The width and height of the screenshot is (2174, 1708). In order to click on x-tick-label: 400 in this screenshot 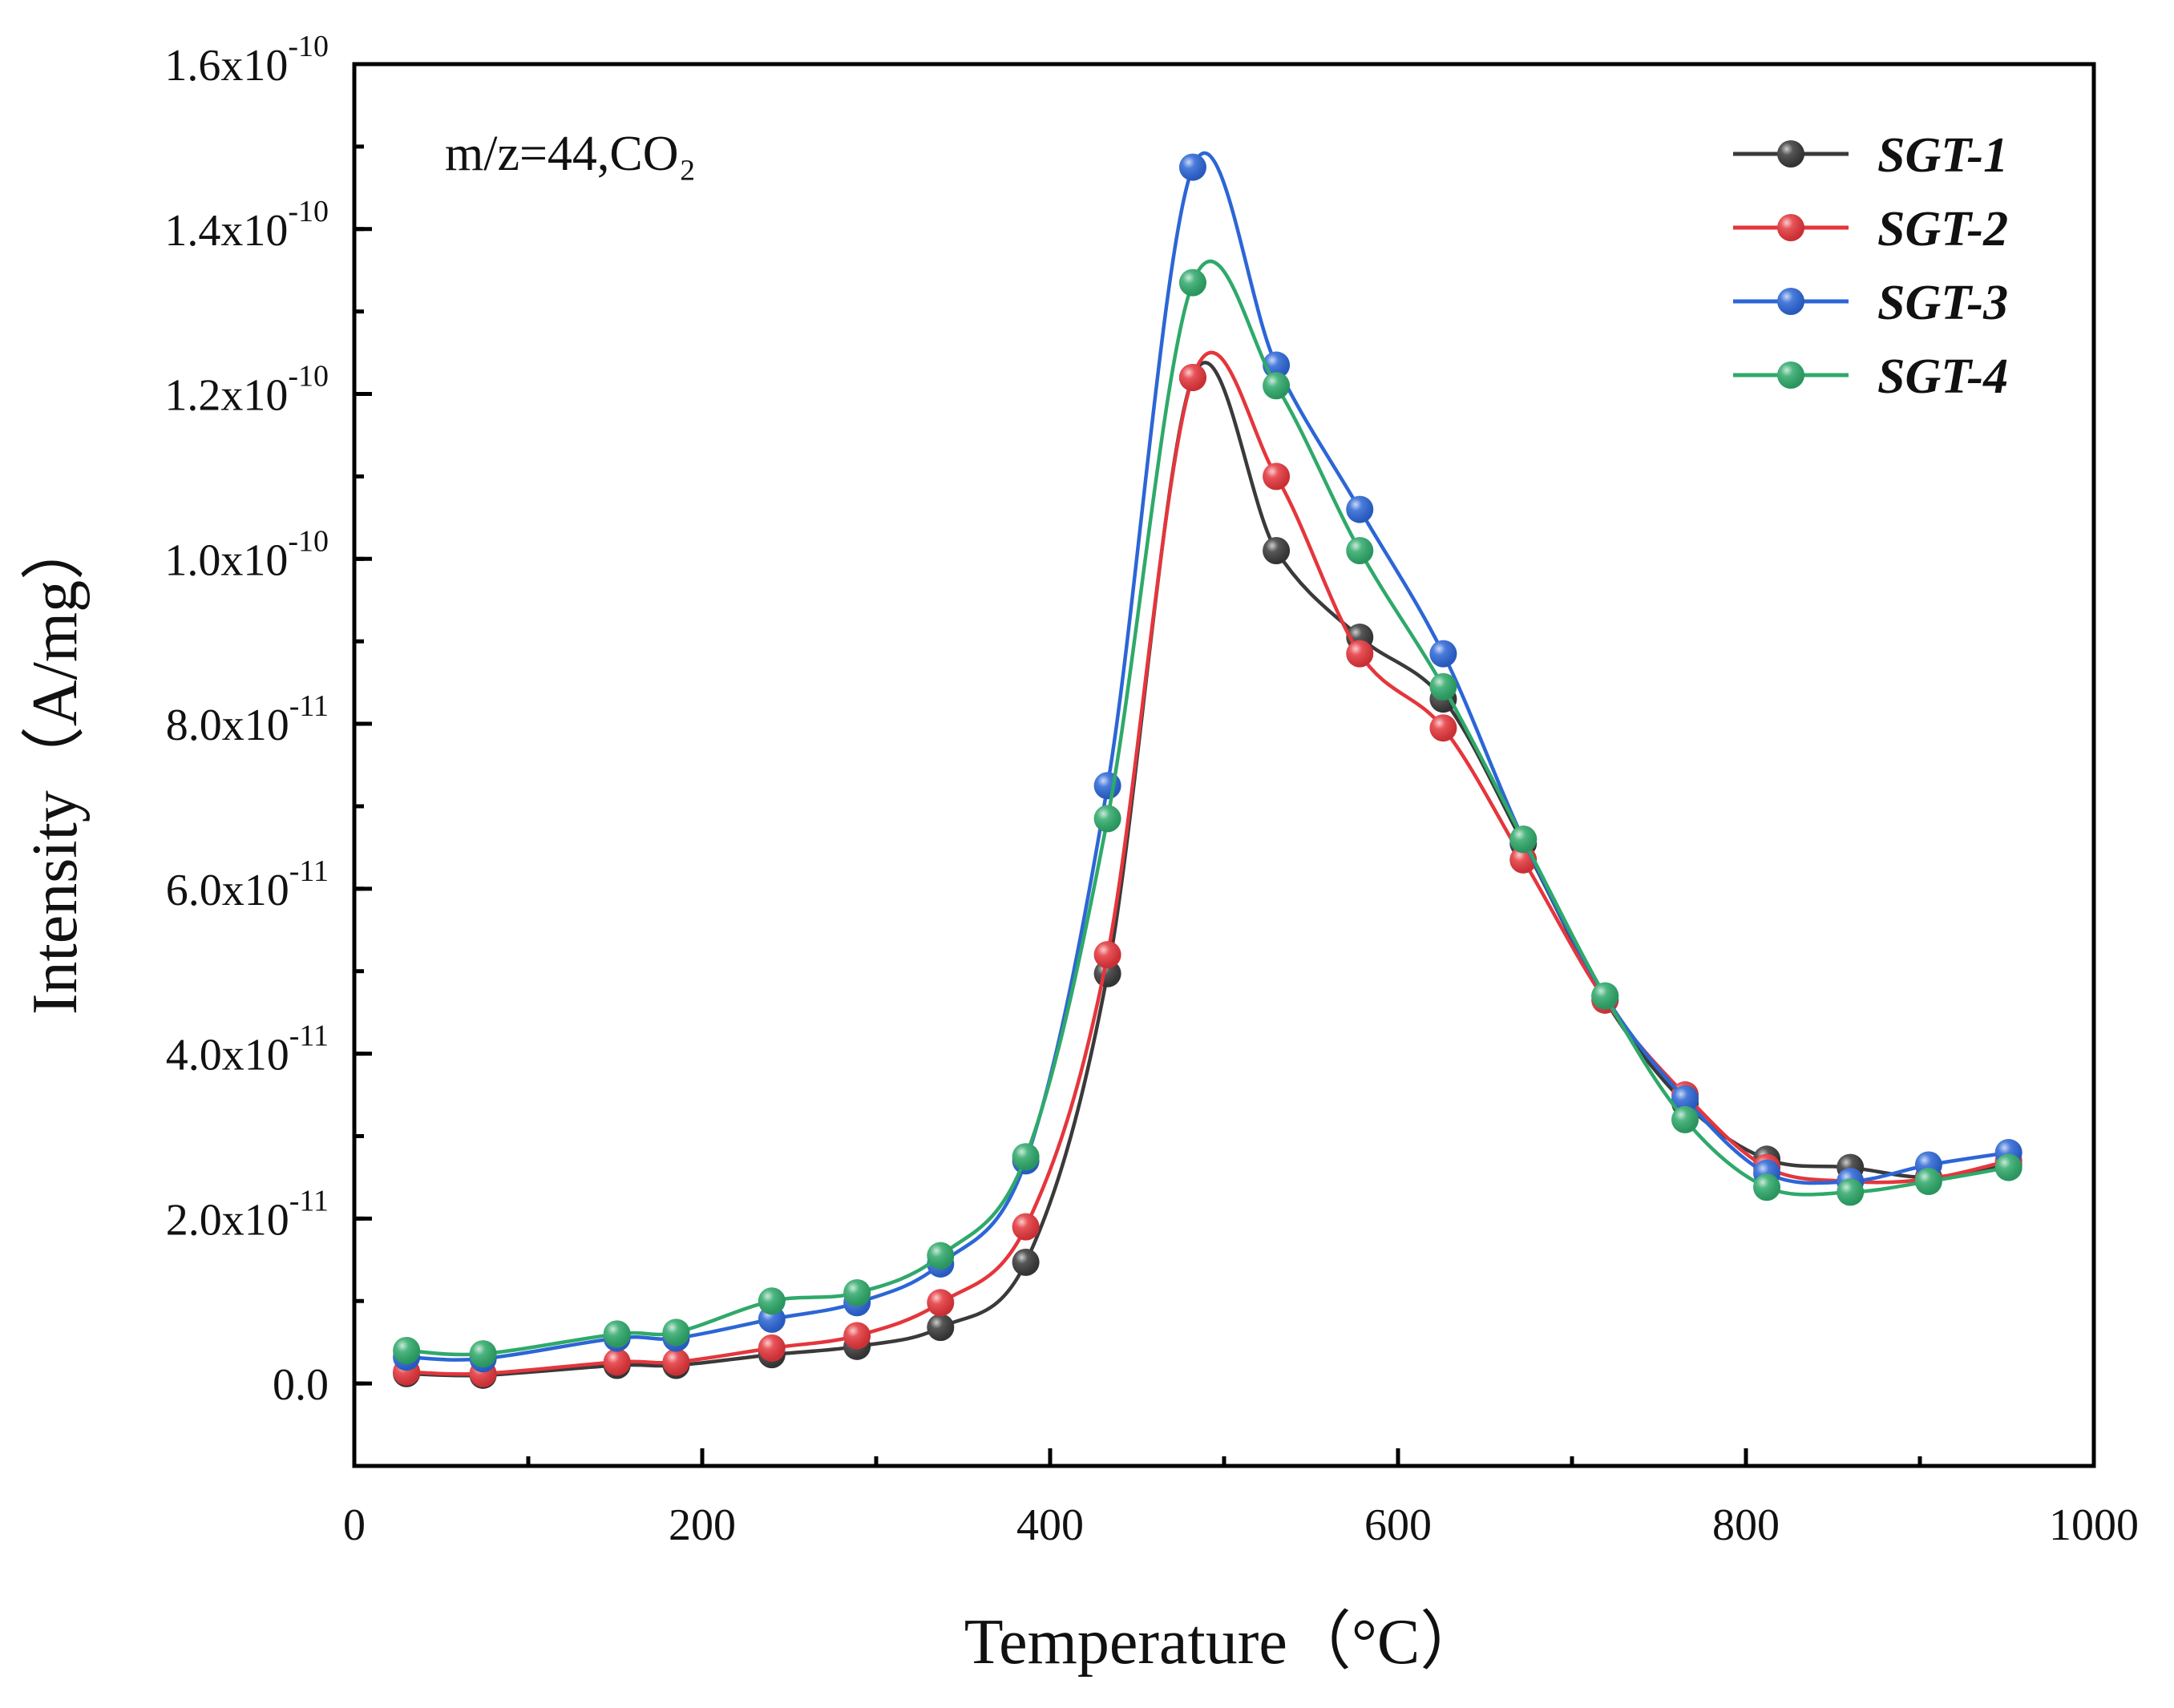, I will do `click(1050, 1525)`.